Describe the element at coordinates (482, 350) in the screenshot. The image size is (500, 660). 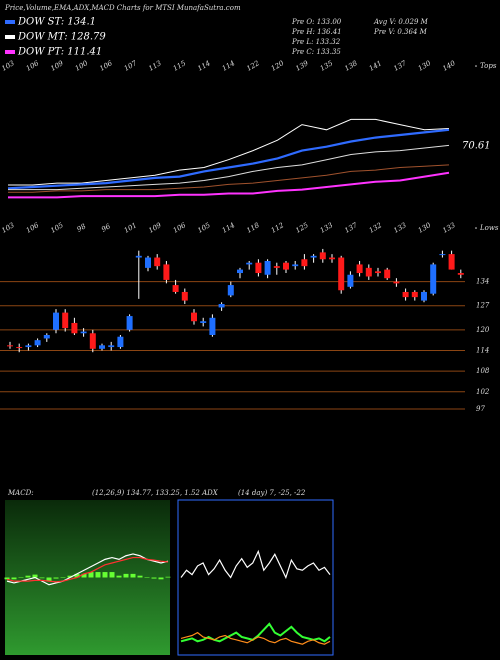
I see `y-tick-label: 114` at that location.